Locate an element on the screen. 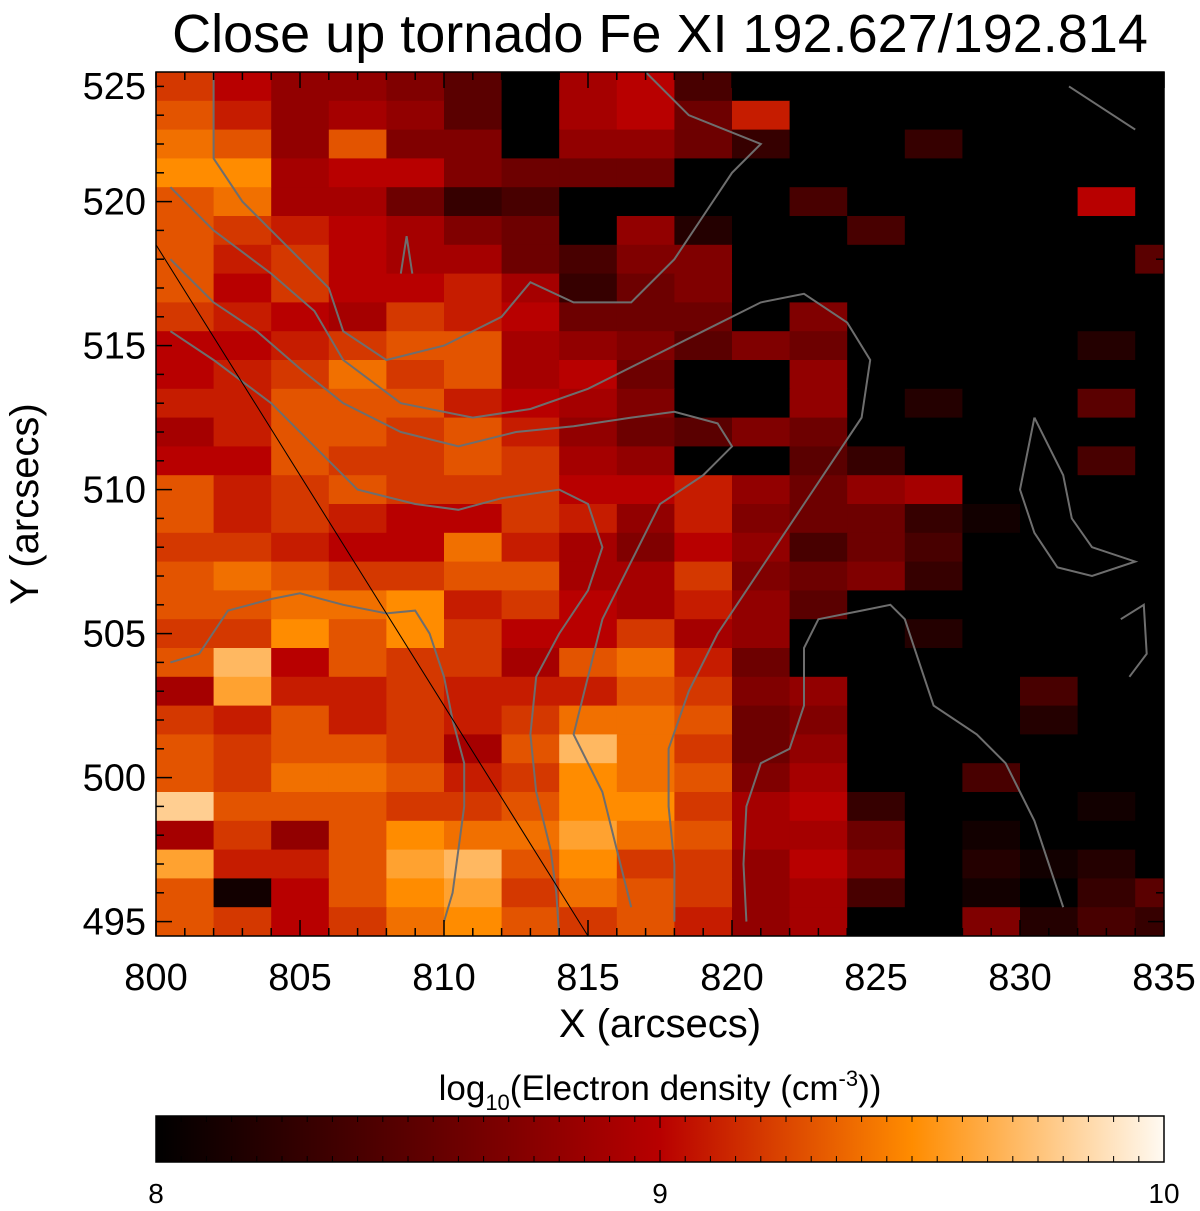  colorbar-label-suffix: )) is located at coordinates (869, 1088).